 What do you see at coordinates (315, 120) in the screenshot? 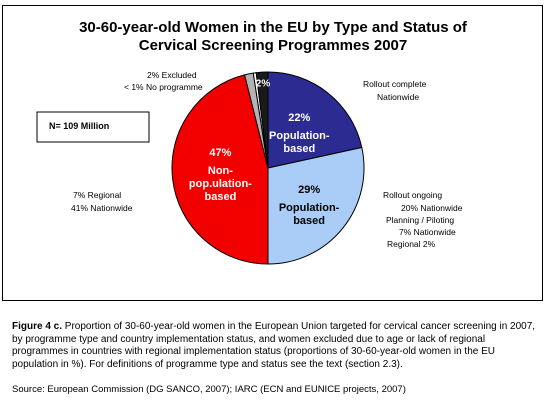
I see `pie-slice-rollout_complete` at bounding box center [315, 120].